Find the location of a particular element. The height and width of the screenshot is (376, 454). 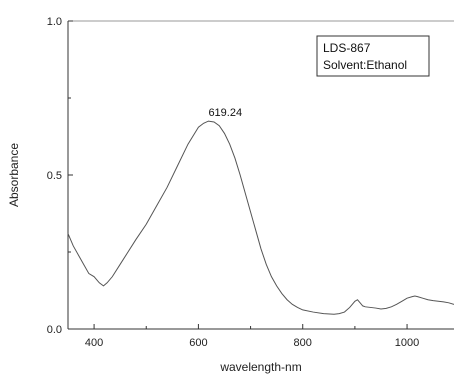

legend-box is located at coordinates (373, 56).